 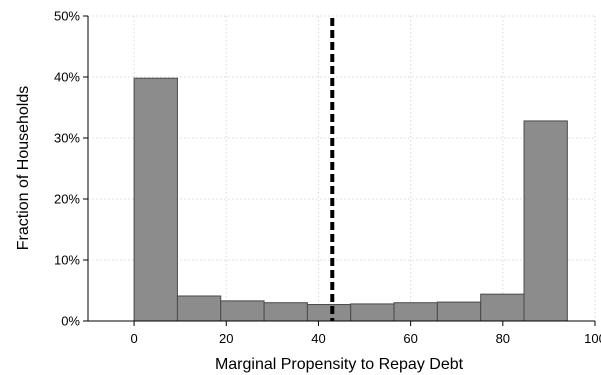 I want to click on x-tick-label: 40, so click(x=318, y=338).